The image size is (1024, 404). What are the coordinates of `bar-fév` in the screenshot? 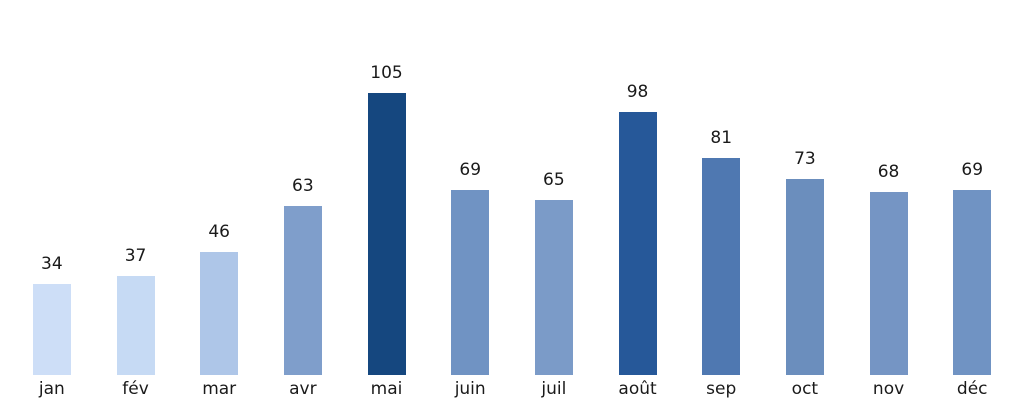 It's located at (135, 325).